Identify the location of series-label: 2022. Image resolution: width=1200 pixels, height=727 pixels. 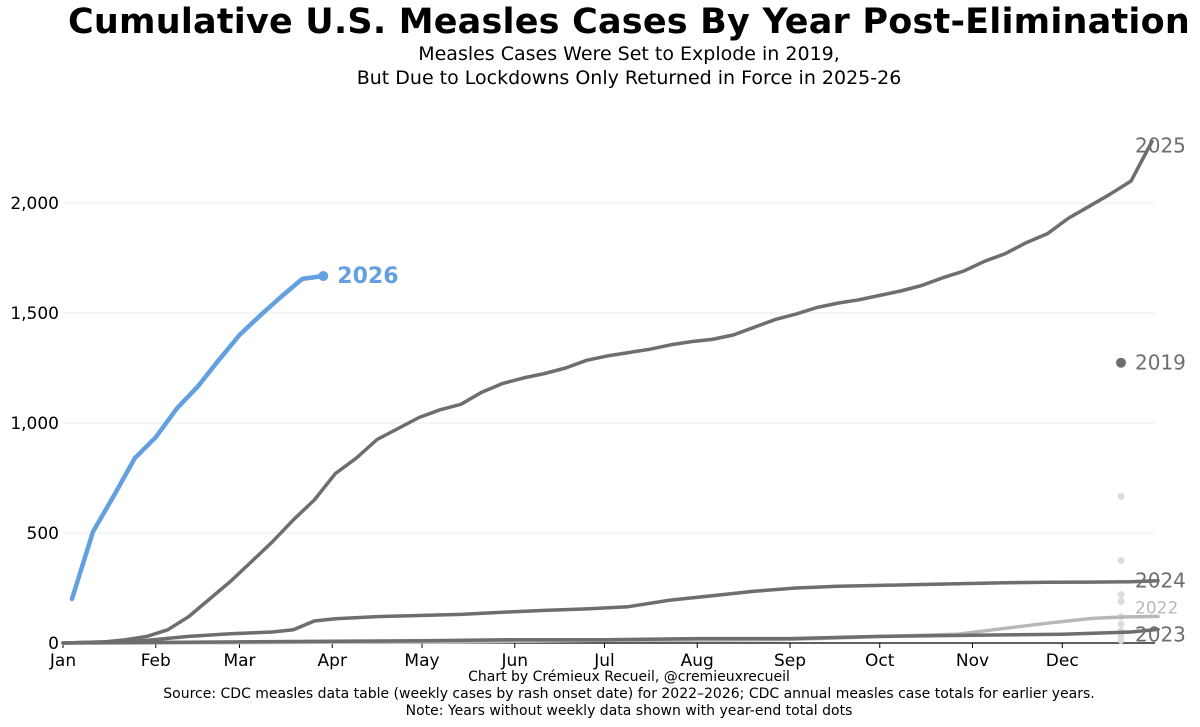
(1156, 608).